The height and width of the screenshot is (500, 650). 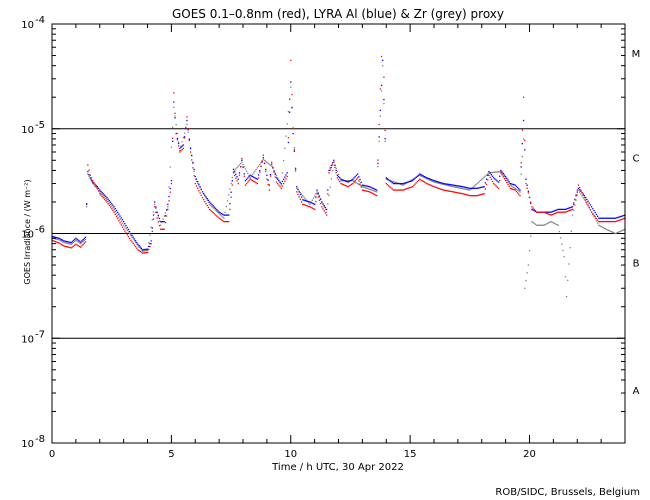 What do you see at coordinates (636, 223) in the screenshot?
I see `flare-class-labels: A B C M` at bounding box center [636, 223].